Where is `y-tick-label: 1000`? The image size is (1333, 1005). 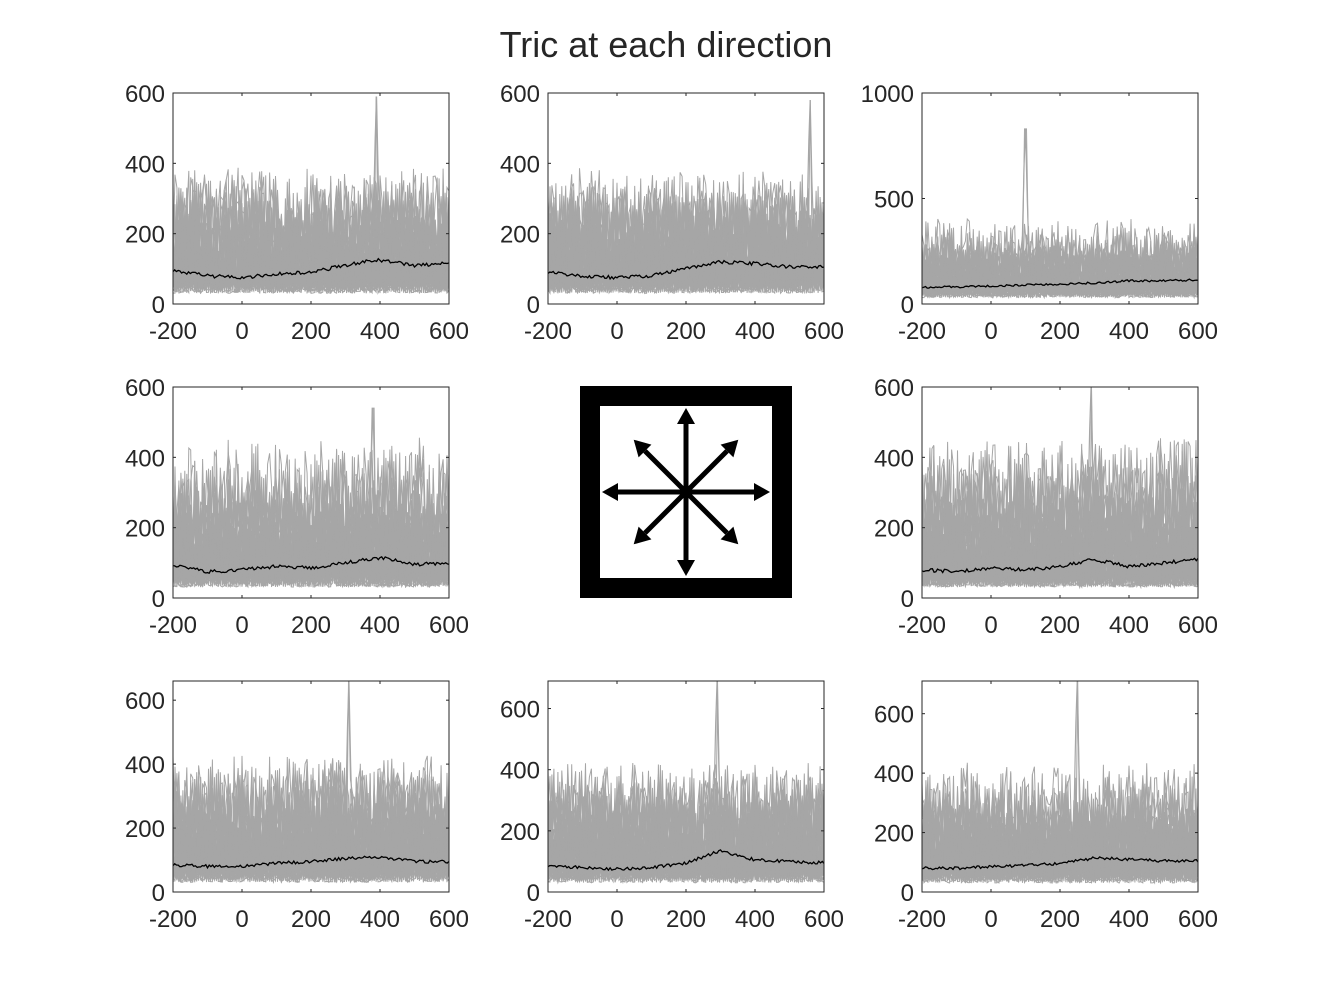 y-tick-label: 1000 is located at coordinates (887, 94).